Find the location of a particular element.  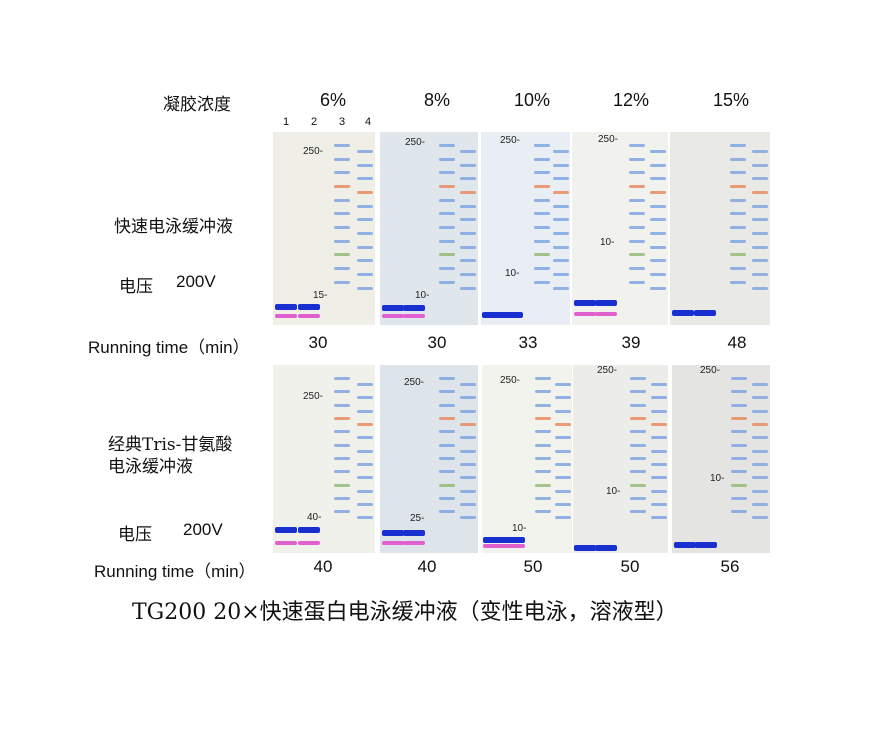

fast-running-time-label: Running time（min） is located at coordinates (169, 347).